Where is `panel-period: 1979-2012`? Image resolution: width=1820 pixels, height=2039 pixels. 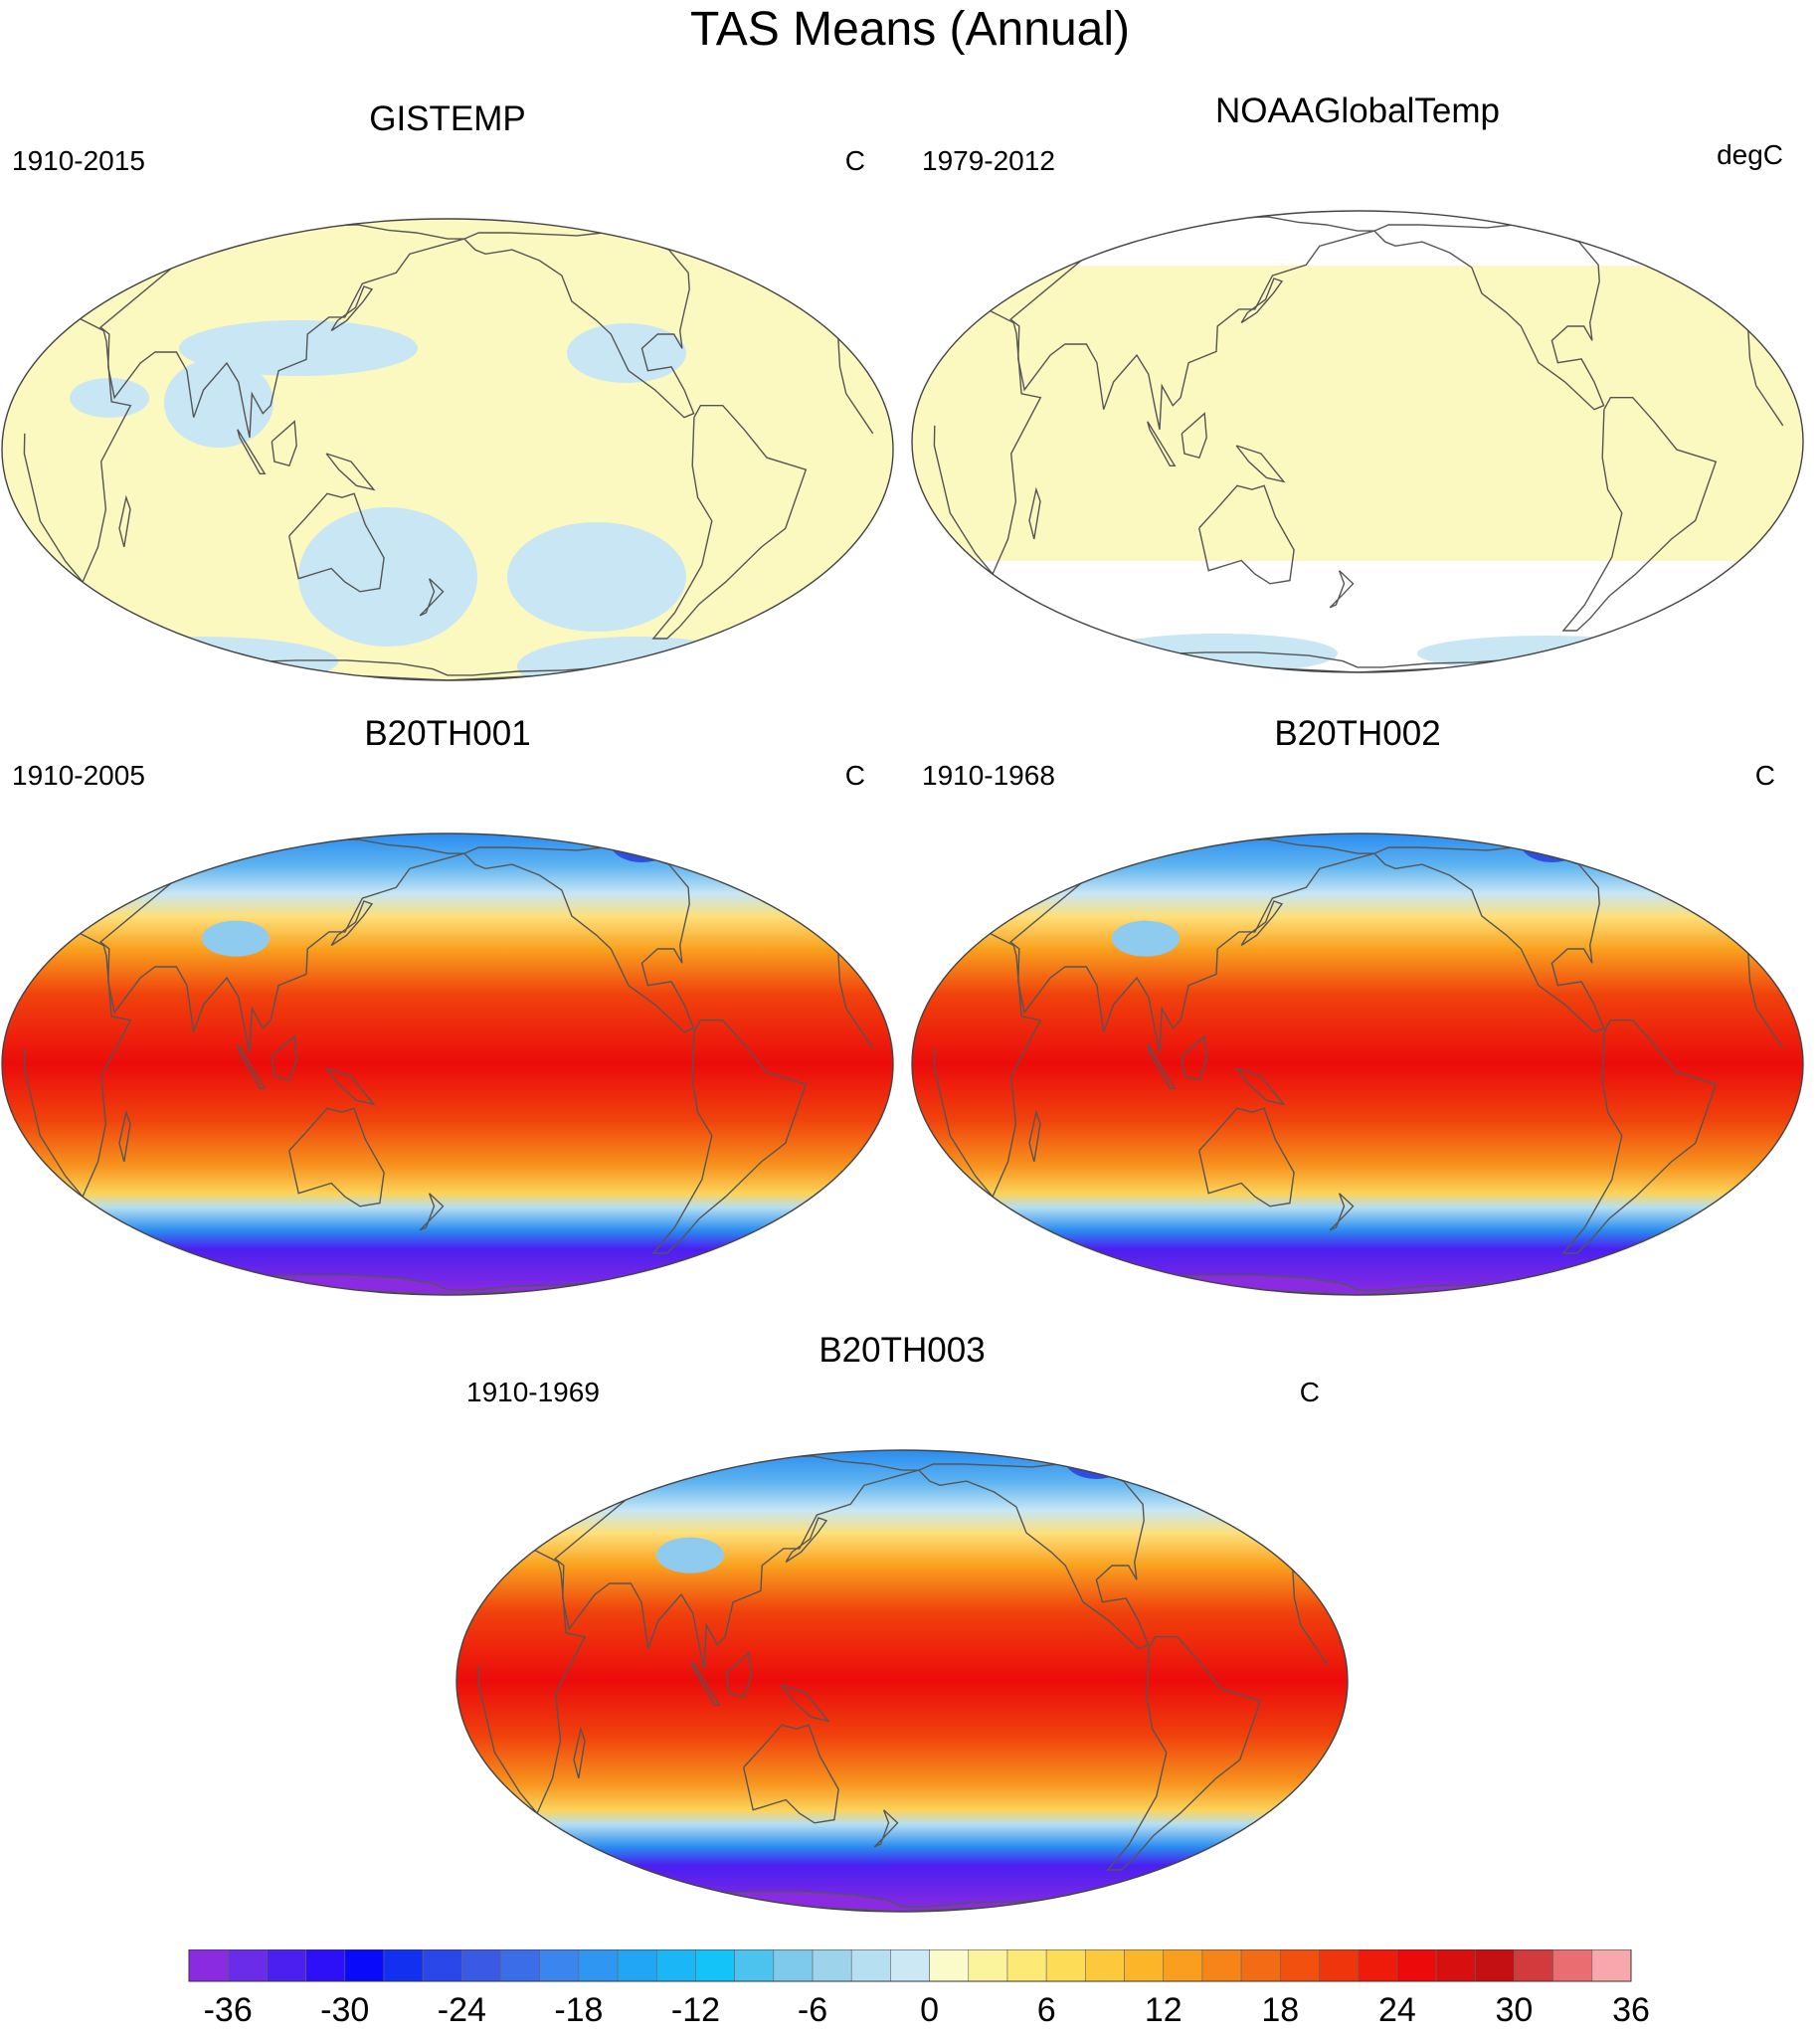
panel-period: 1979-2012 is located at coordinates (988, 160).